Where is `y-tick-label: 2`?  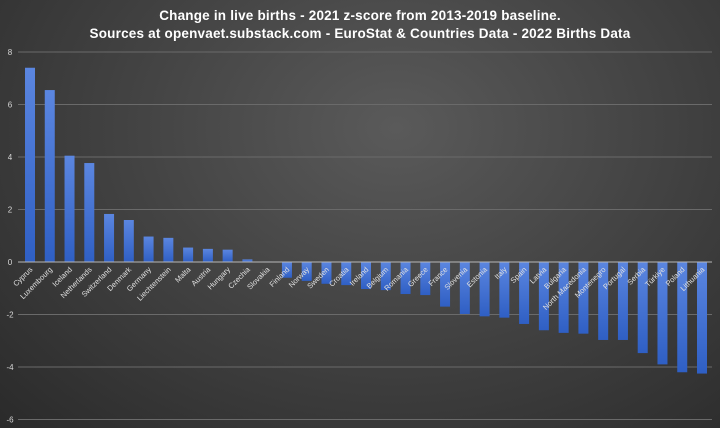 y-tick-label: 2 is located at coordinates (10, 210).